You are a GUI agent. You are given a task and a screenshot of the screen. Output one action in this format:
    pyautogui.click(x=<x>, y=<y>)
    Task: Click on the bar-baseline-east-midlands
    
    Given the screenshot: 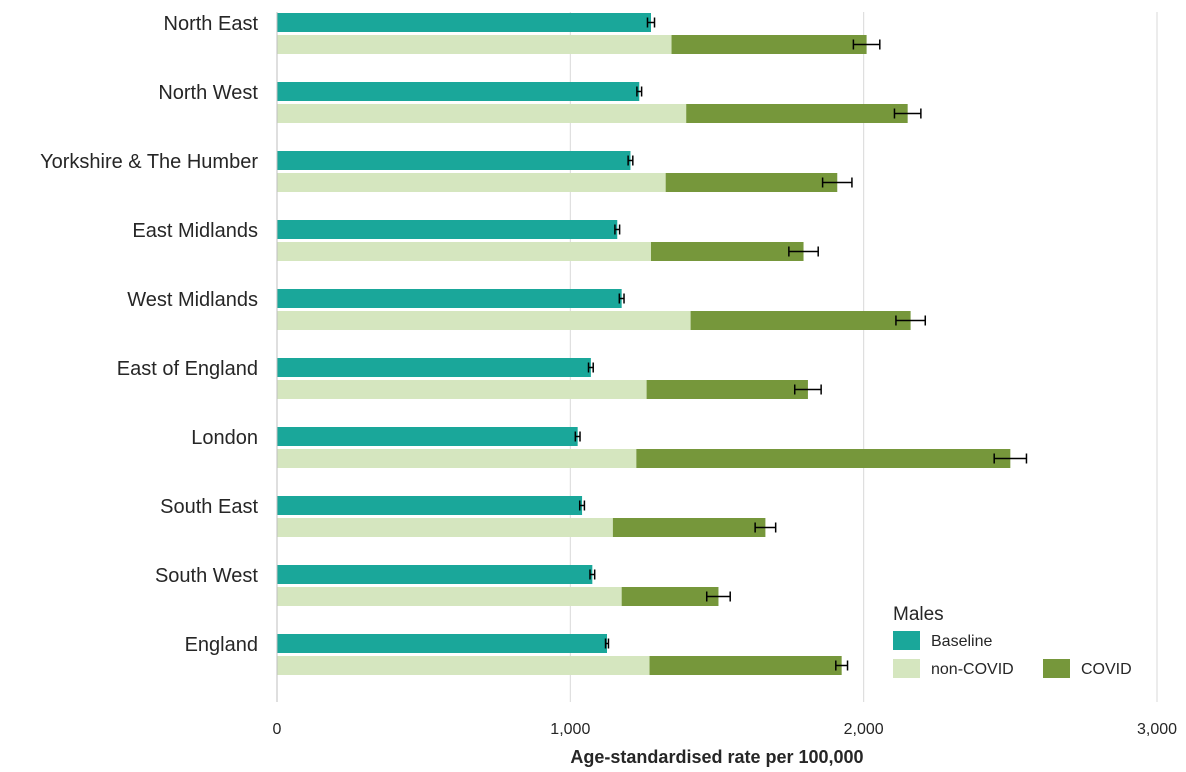 What is the action you would take?
    pyautogui.click(x=447, y=229)
    